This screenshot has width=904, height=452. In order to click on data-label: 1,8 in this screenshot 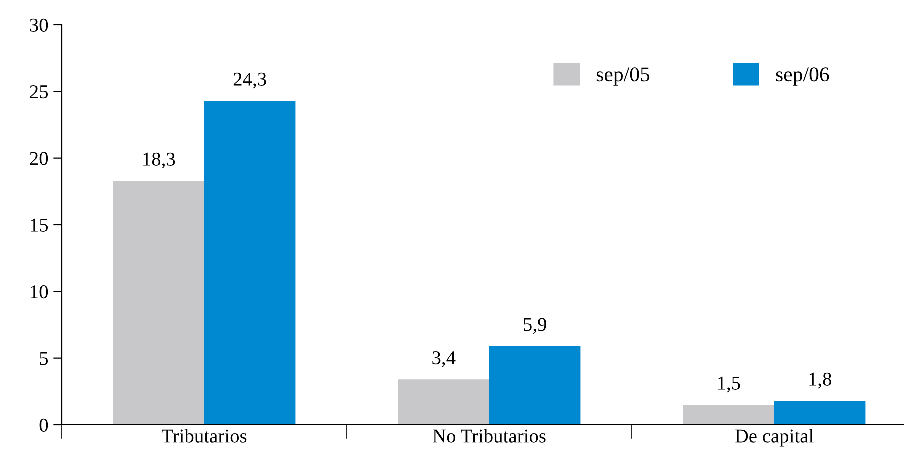, I will do `click(821, 380)`.